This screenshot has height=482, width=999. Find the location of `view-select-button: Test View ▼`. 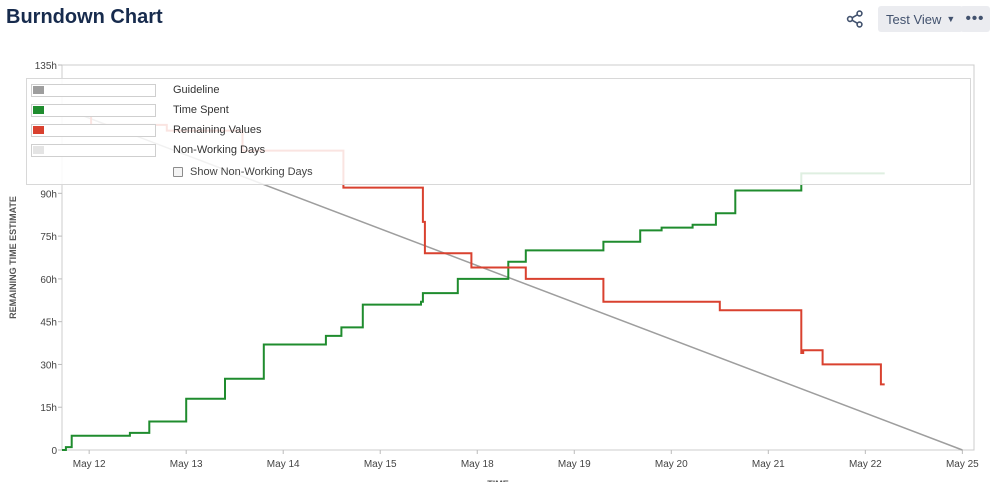

view-select-button: Test View ▼ is located at coordinates (921, 19).